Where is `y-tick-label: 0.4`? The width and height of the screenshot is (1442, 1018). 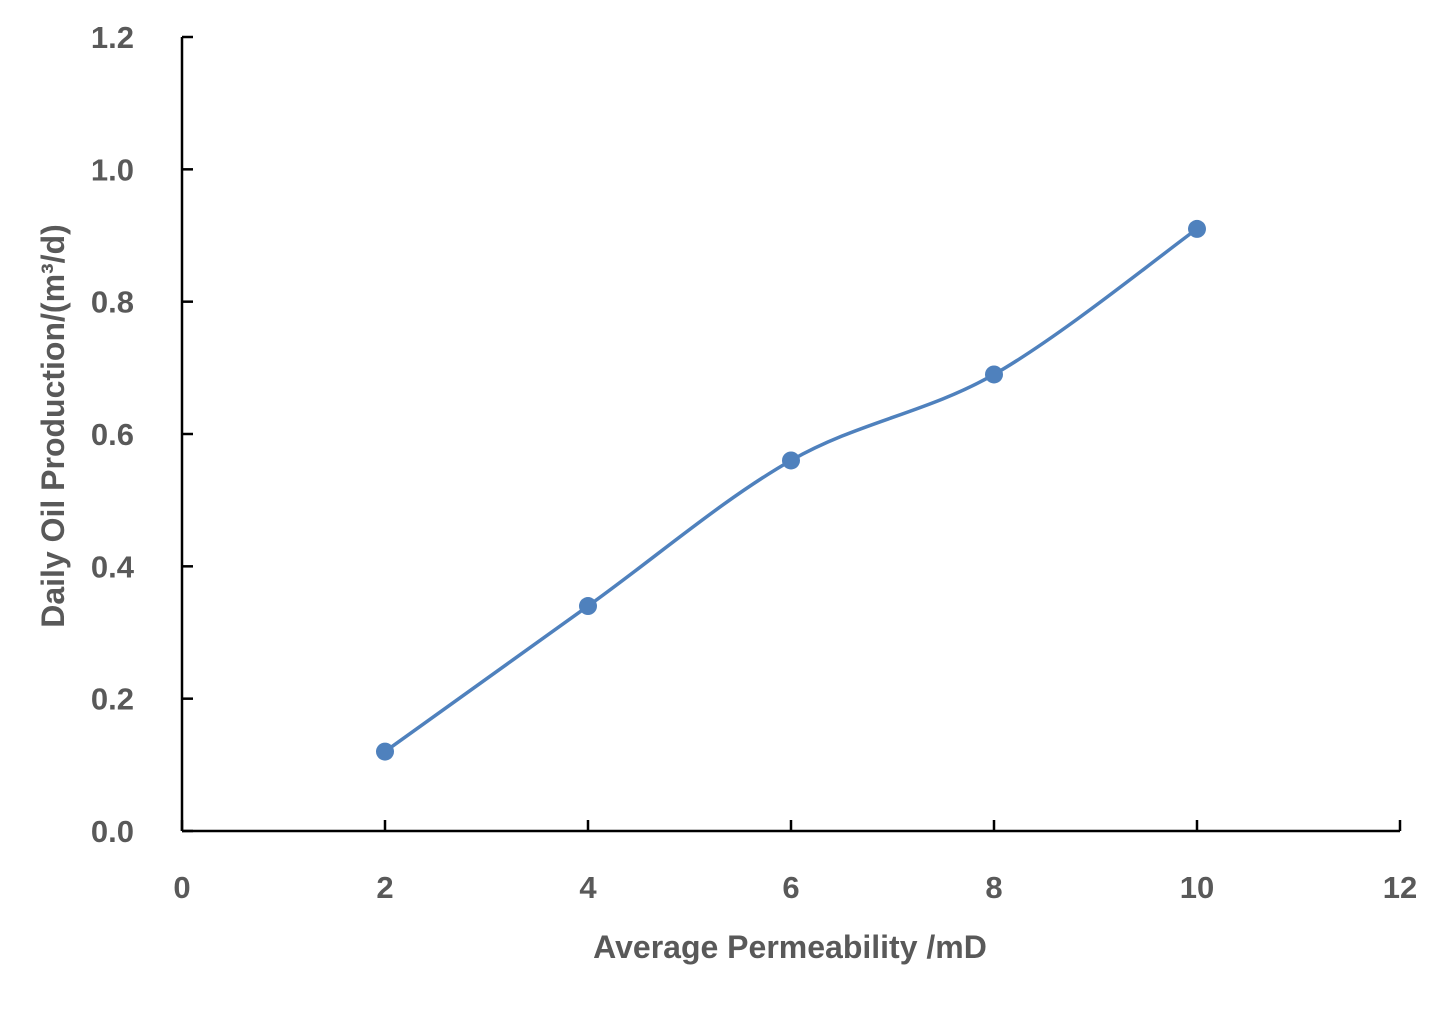
y-tick-label: 0.4 is located at coordinates (113, 566).